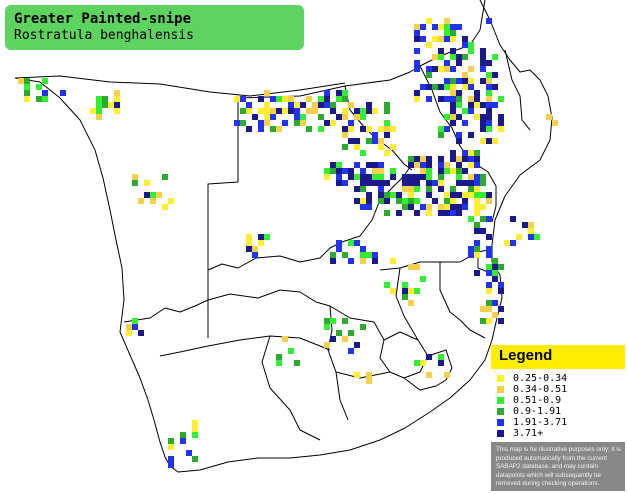  Describe the element at coordinates (558, 357) in the screenshot. I see `legend-header: Legend` at that location.